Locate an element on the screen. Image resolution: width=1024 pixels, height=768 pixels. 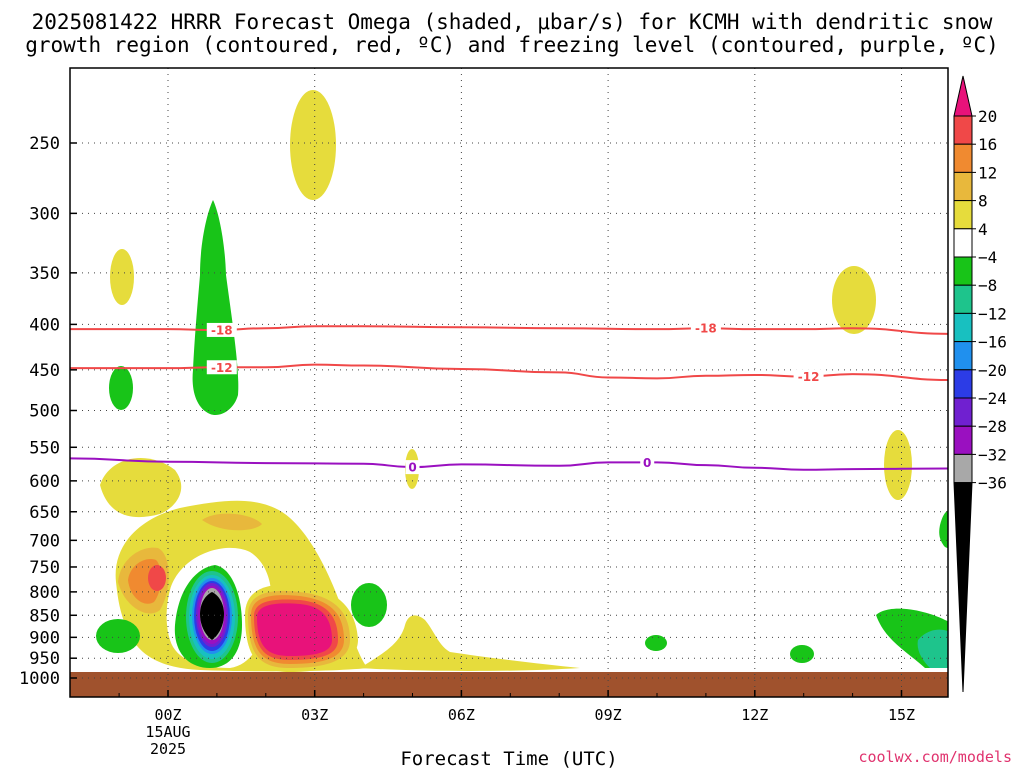
y-tick-label: 300 is located at coordinates (44, 214).